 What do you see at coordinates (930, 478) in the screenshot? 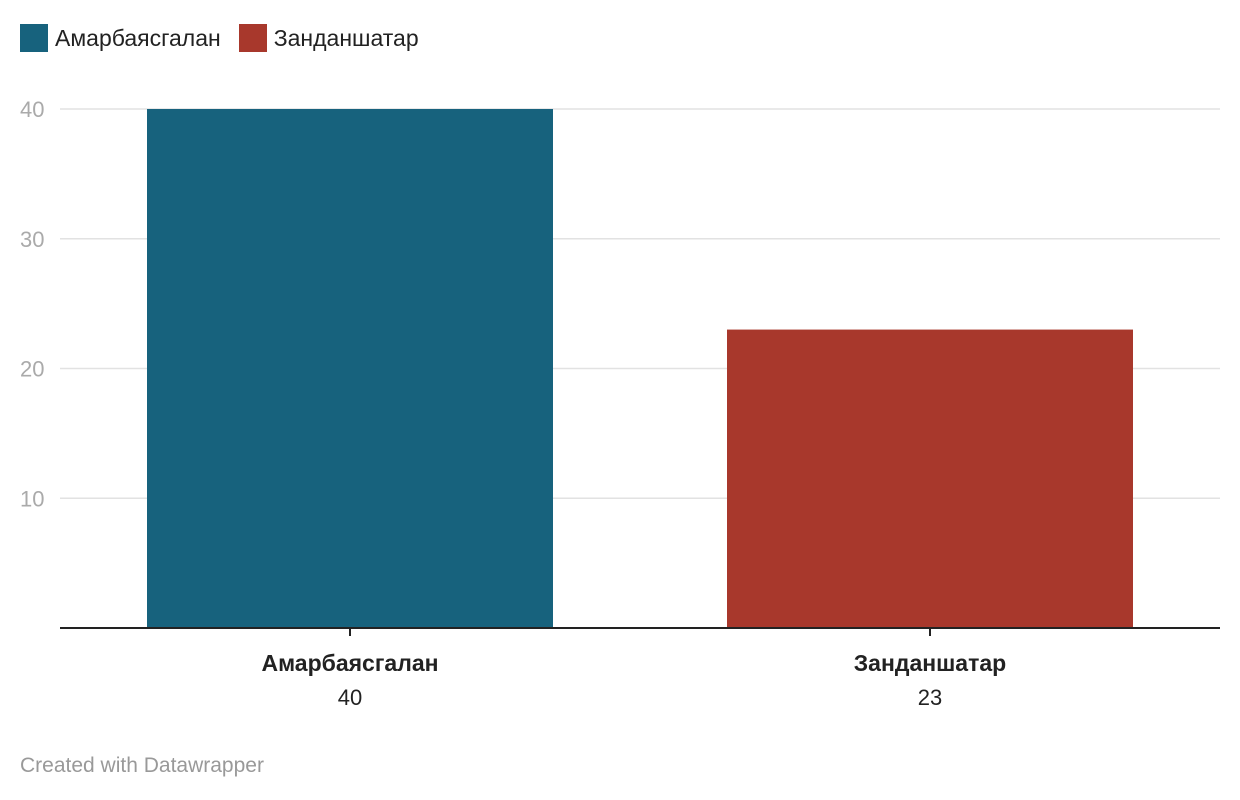
I see `bar` at bounding box center [930, 478].